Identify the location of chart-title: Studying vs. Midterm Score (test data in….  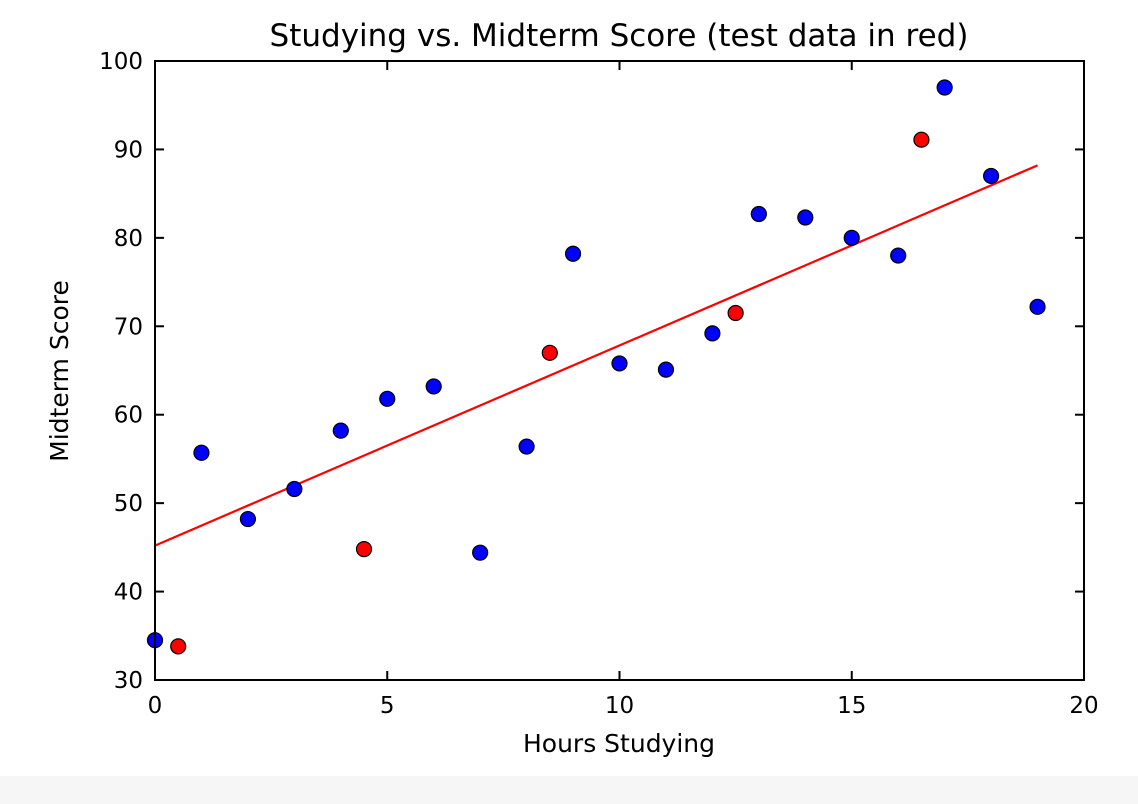
(619, 36).